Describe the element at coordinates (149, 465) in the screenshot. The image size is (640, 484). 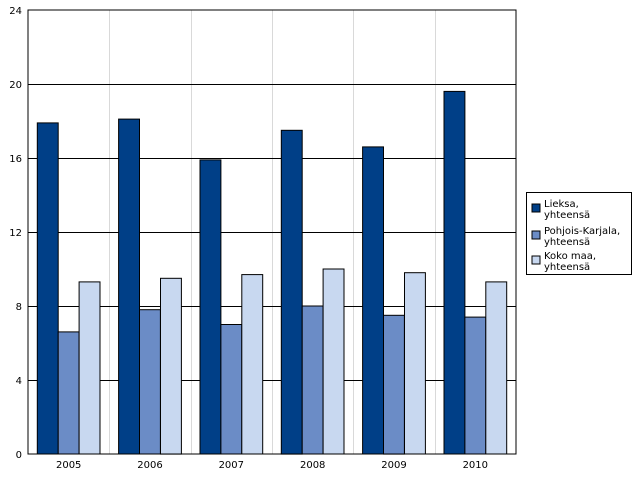
I see `x-tick-label: 2006` at that location.